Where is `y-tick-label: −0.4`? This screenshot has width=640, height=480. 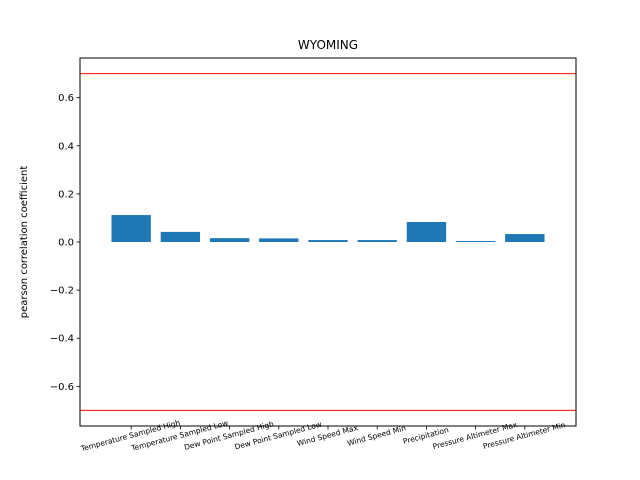 y-tick-label: −0.4 is located at coordinates (62, 339).